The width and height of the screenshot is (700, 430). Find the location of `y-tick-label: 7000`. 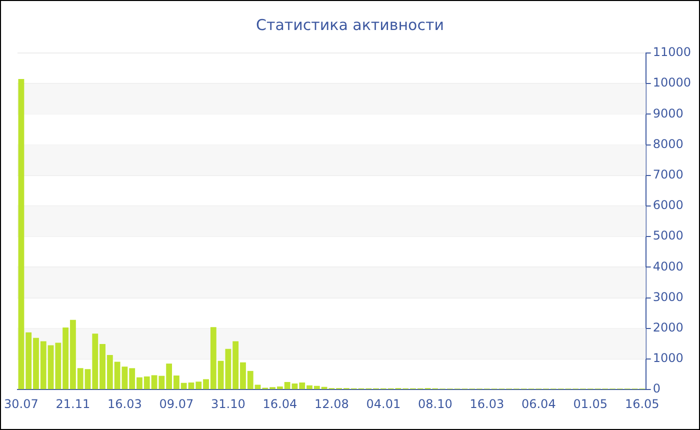

y-tick-label: 7000 is located at coordinates (668, 175).